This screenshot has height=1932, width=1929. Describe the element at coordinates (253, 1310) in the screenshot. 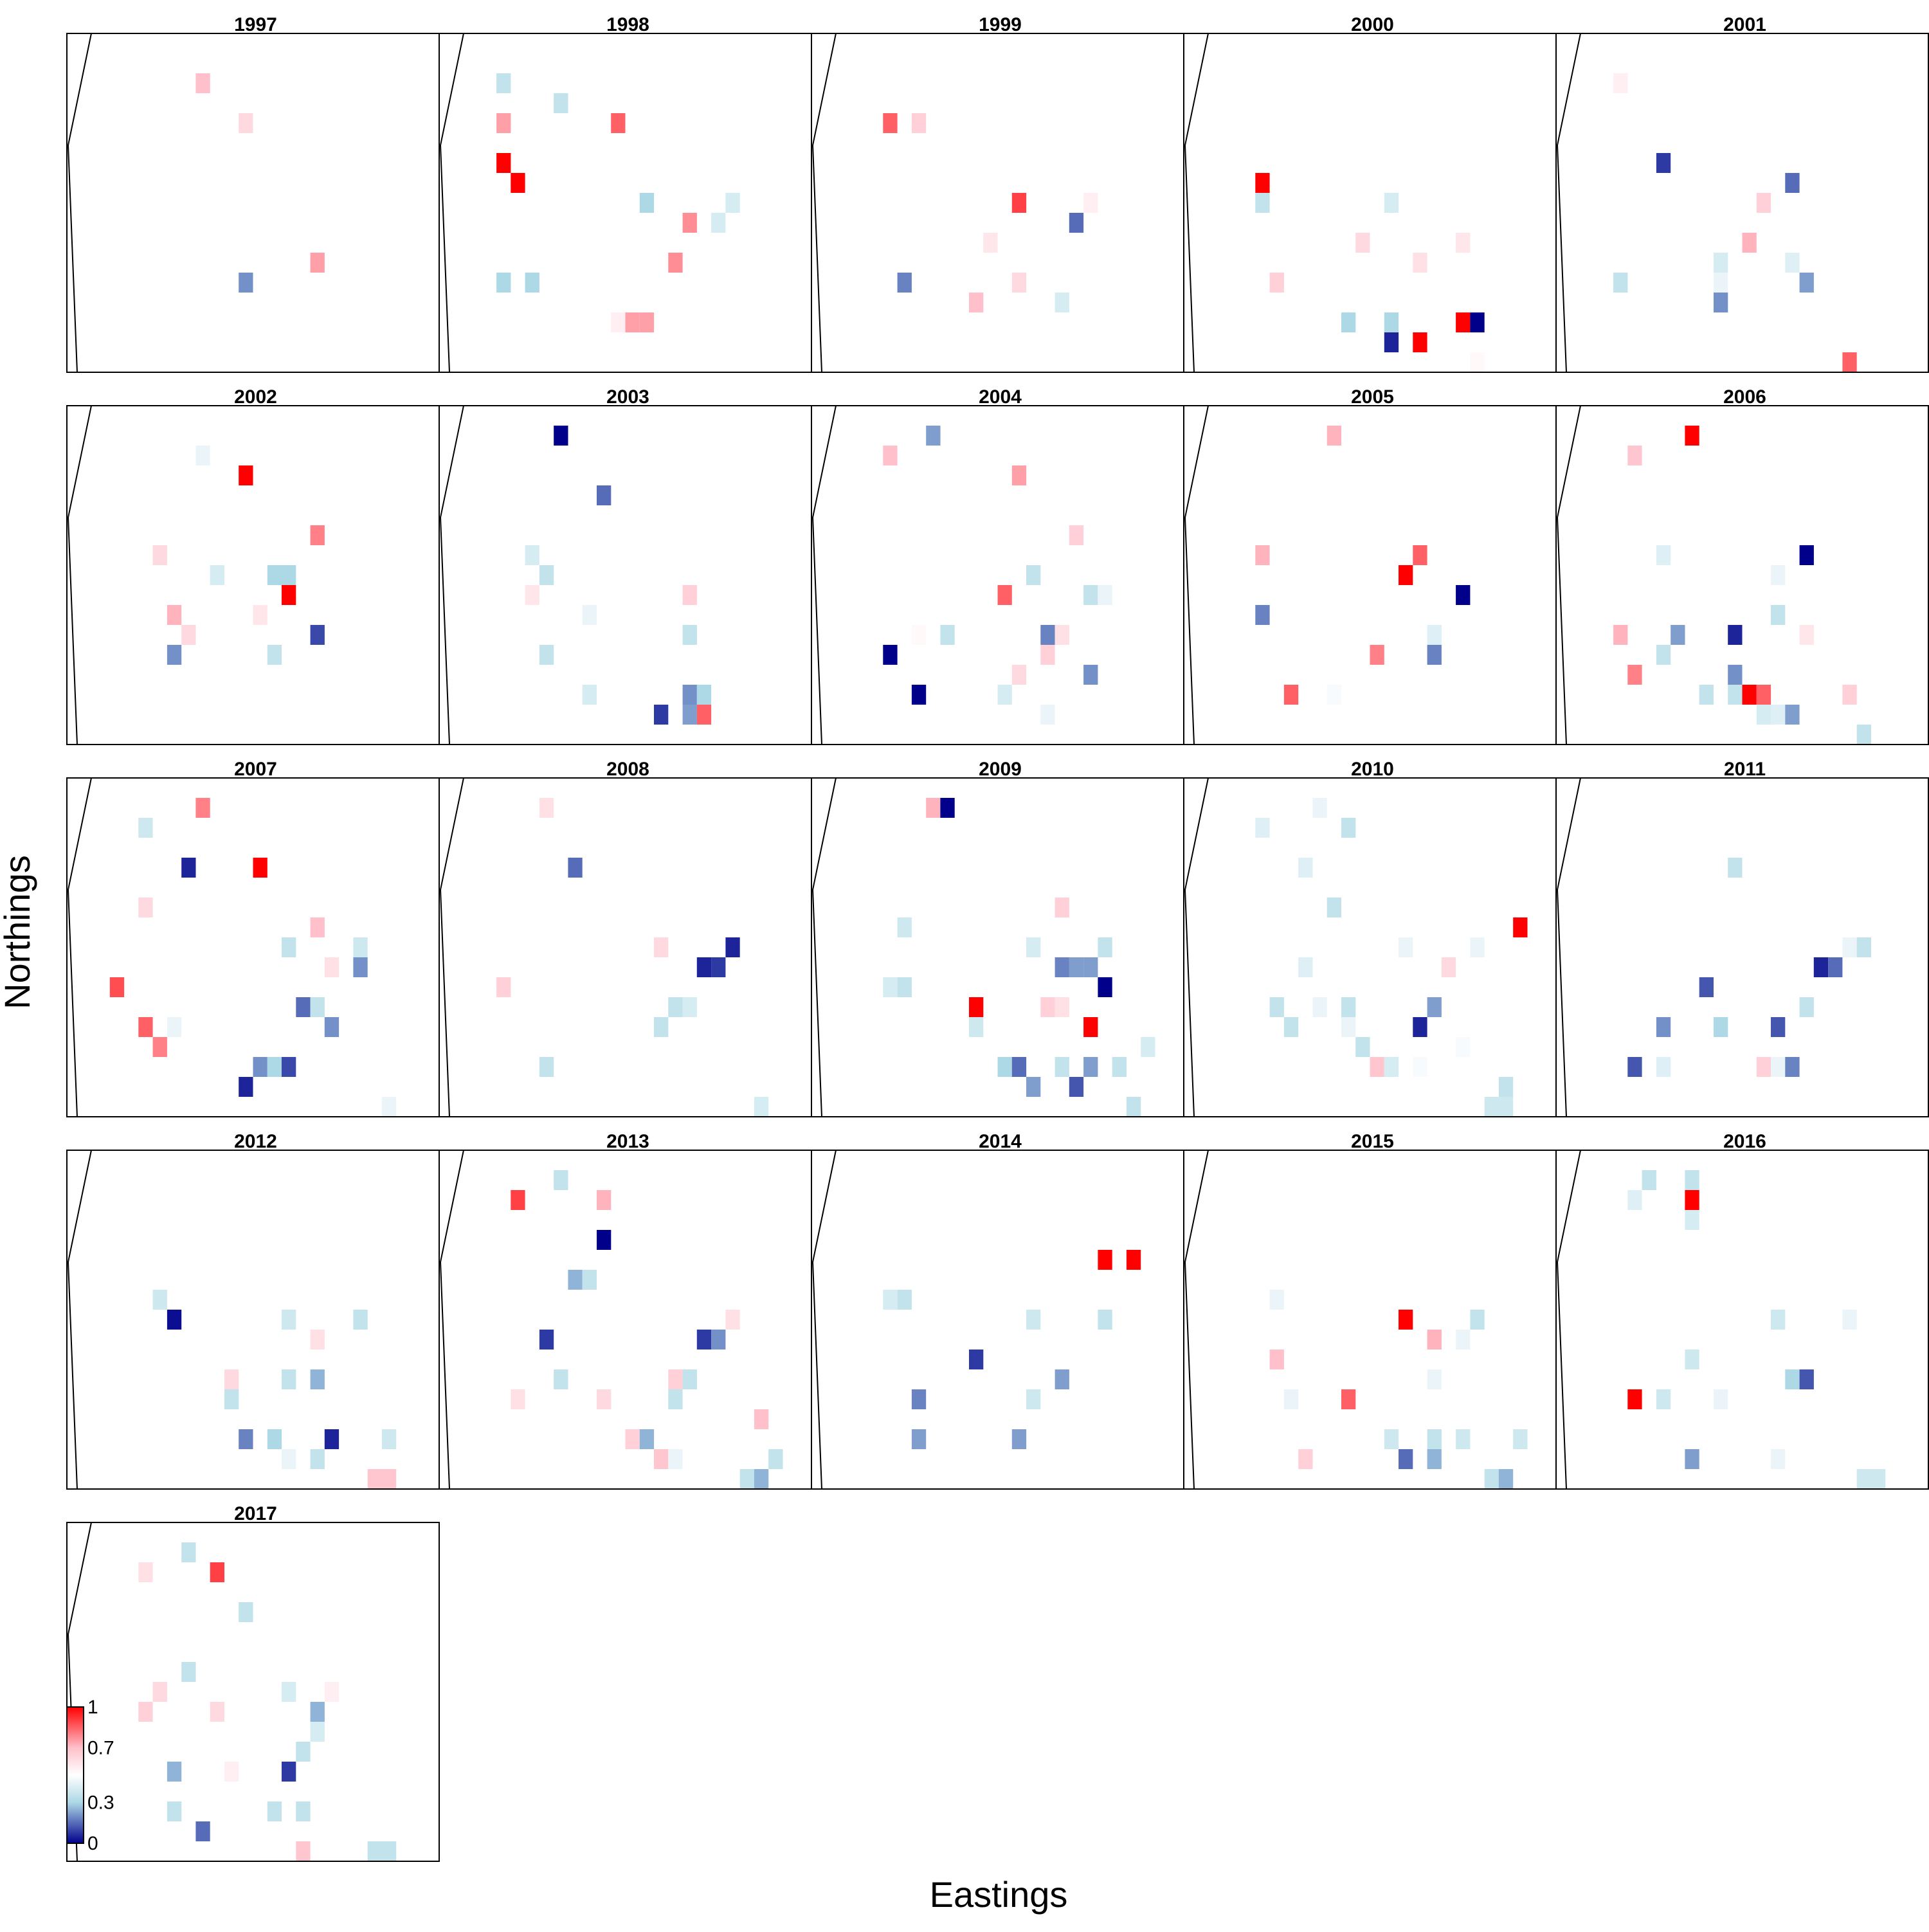

I see `panel-2012: 2012` at that location.